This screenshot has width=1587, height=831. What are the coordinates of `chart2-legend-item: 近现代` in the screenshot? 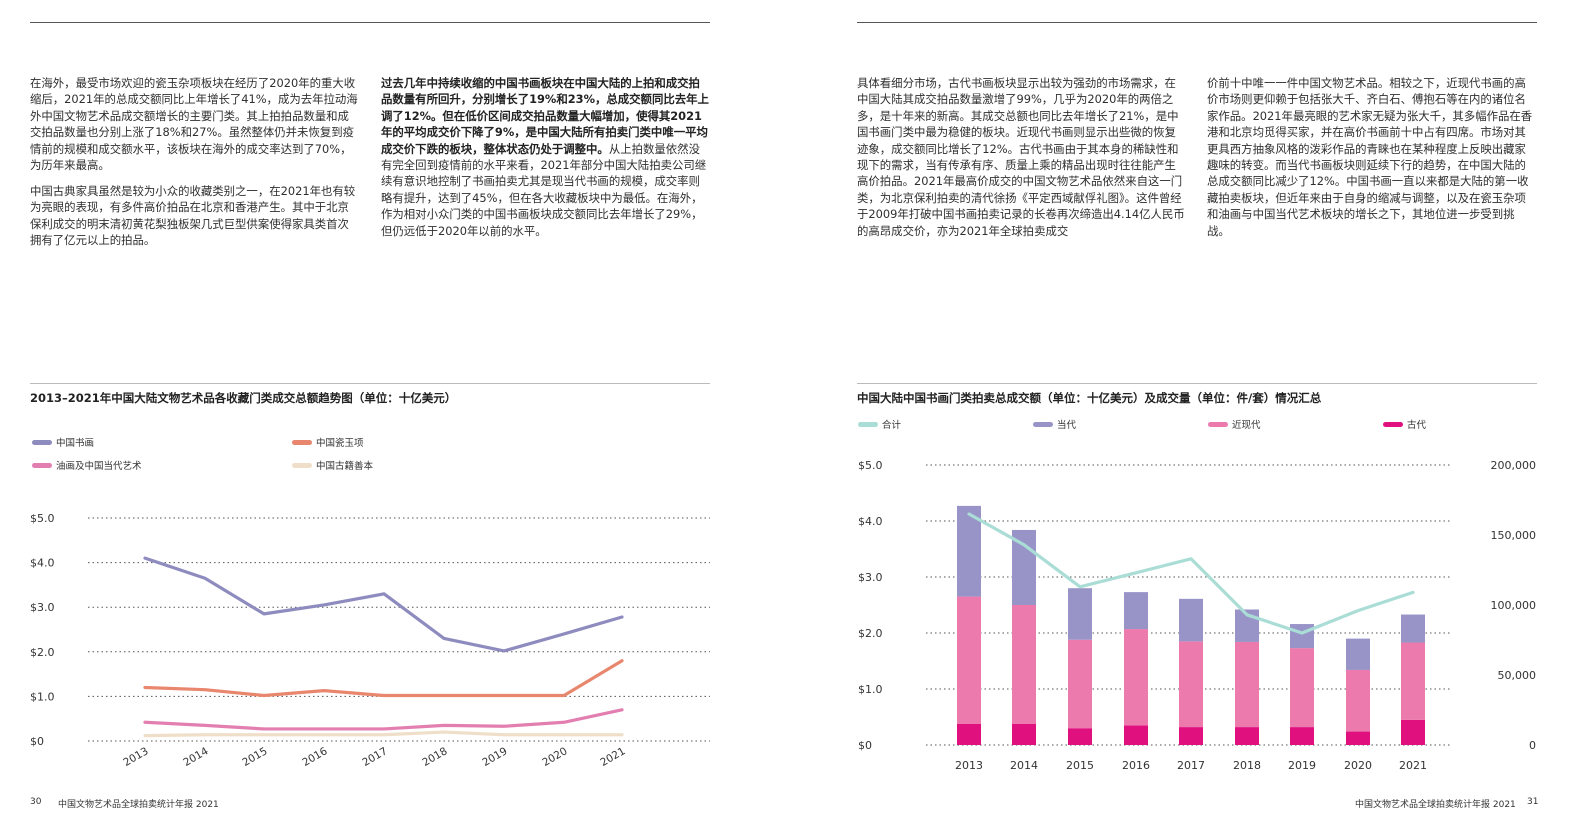 It's located at (1234, 424).